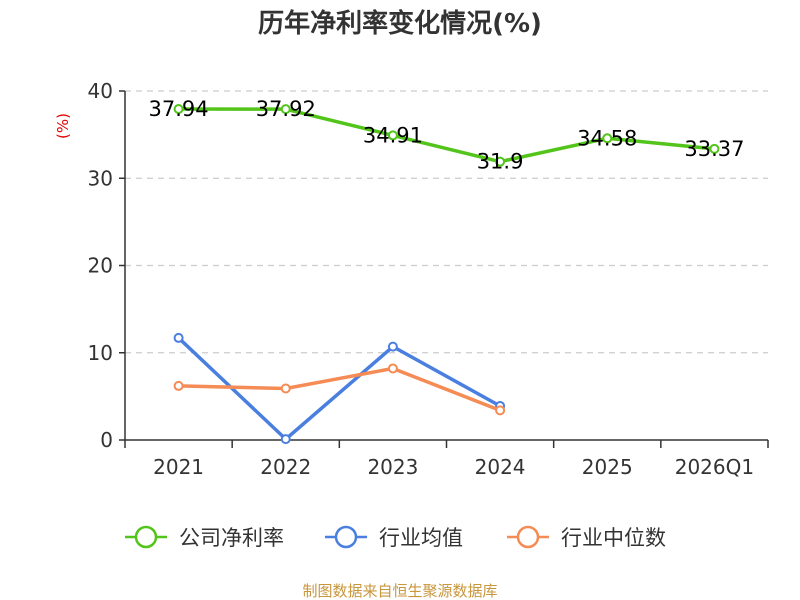 This screenshot has height=600, width=800. Describe the element at coordinates (613, 538) in the screenshot. I see `legend-label: 行业中位数` at that location.